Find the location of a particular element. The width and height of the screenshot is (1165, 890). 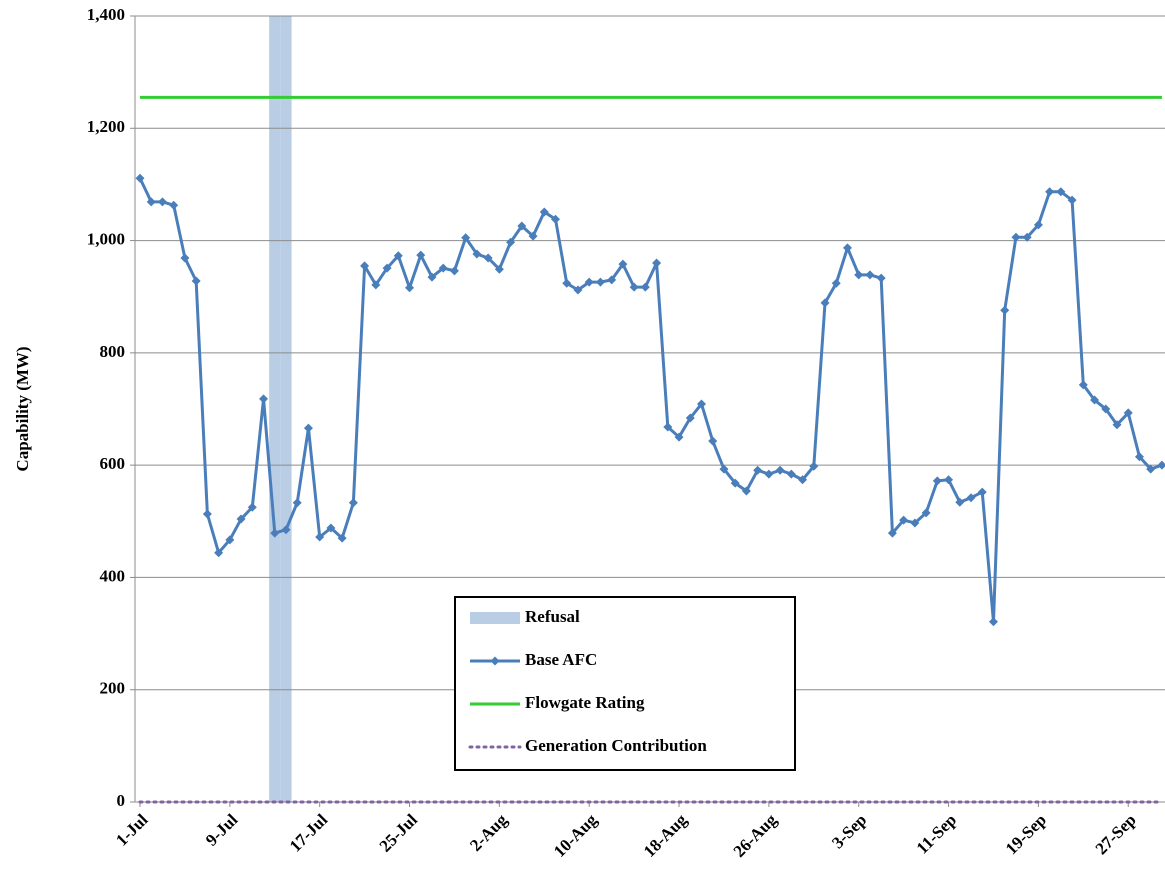

y-tick-label: 600 is located at coordinates (113, 463).